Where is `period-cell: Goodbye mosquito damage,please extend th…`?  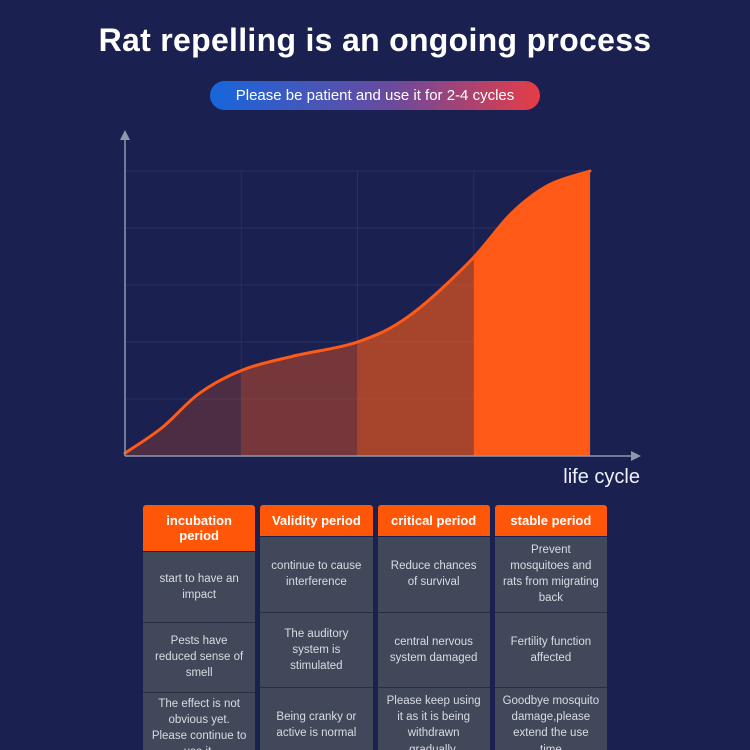 period-cell: Goodbye mosquito damage,please extend th… is located at coordinates (550, 718).